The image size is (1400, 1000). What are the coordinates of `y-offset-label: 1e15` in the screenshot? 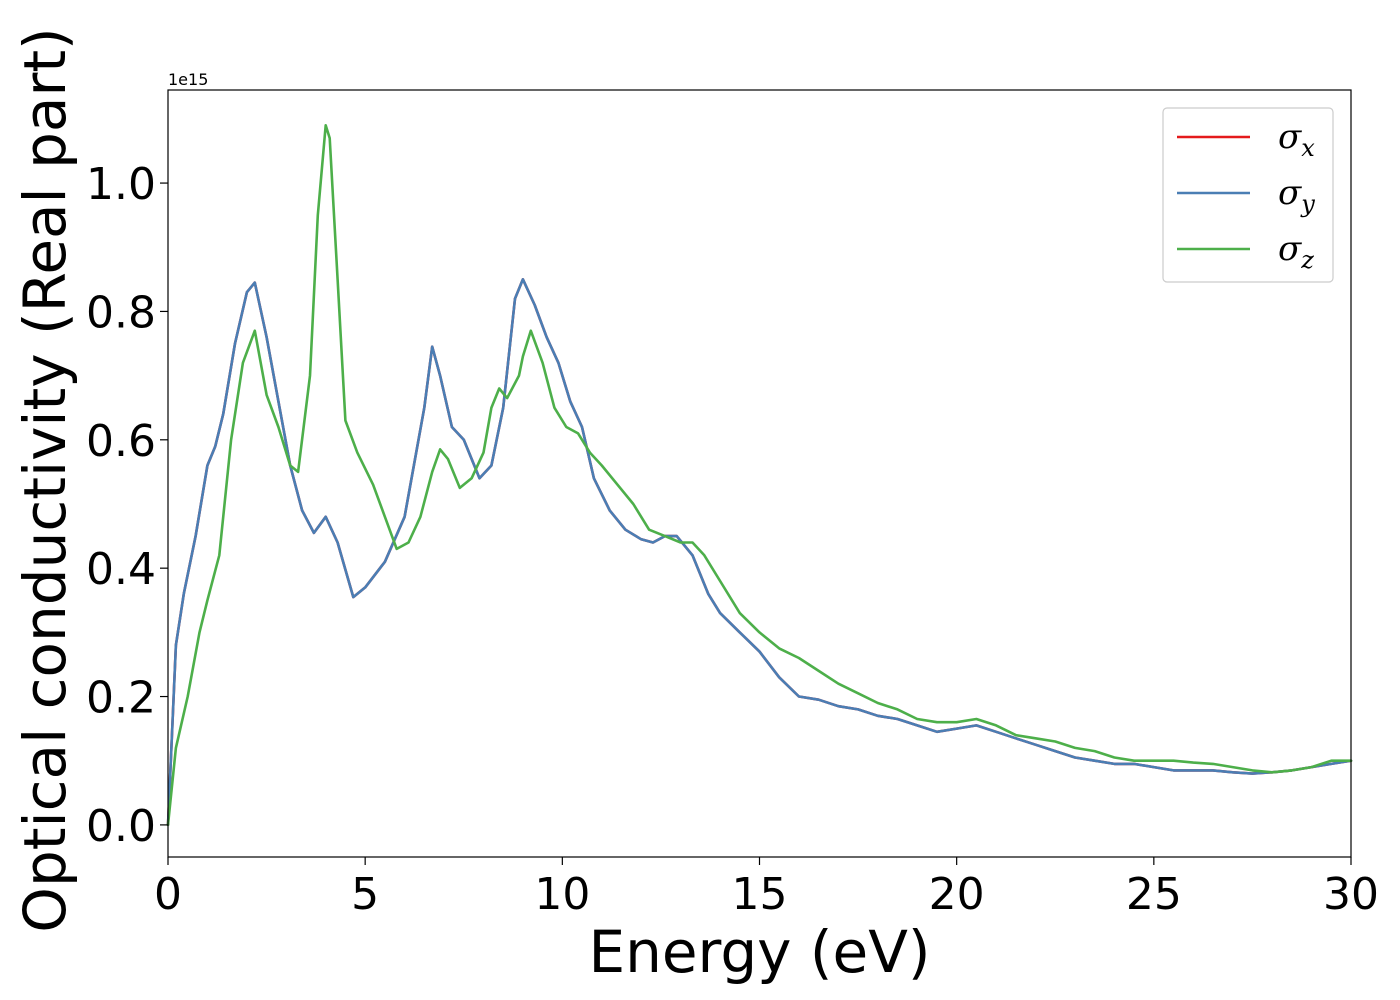 It's located at (188, 79).